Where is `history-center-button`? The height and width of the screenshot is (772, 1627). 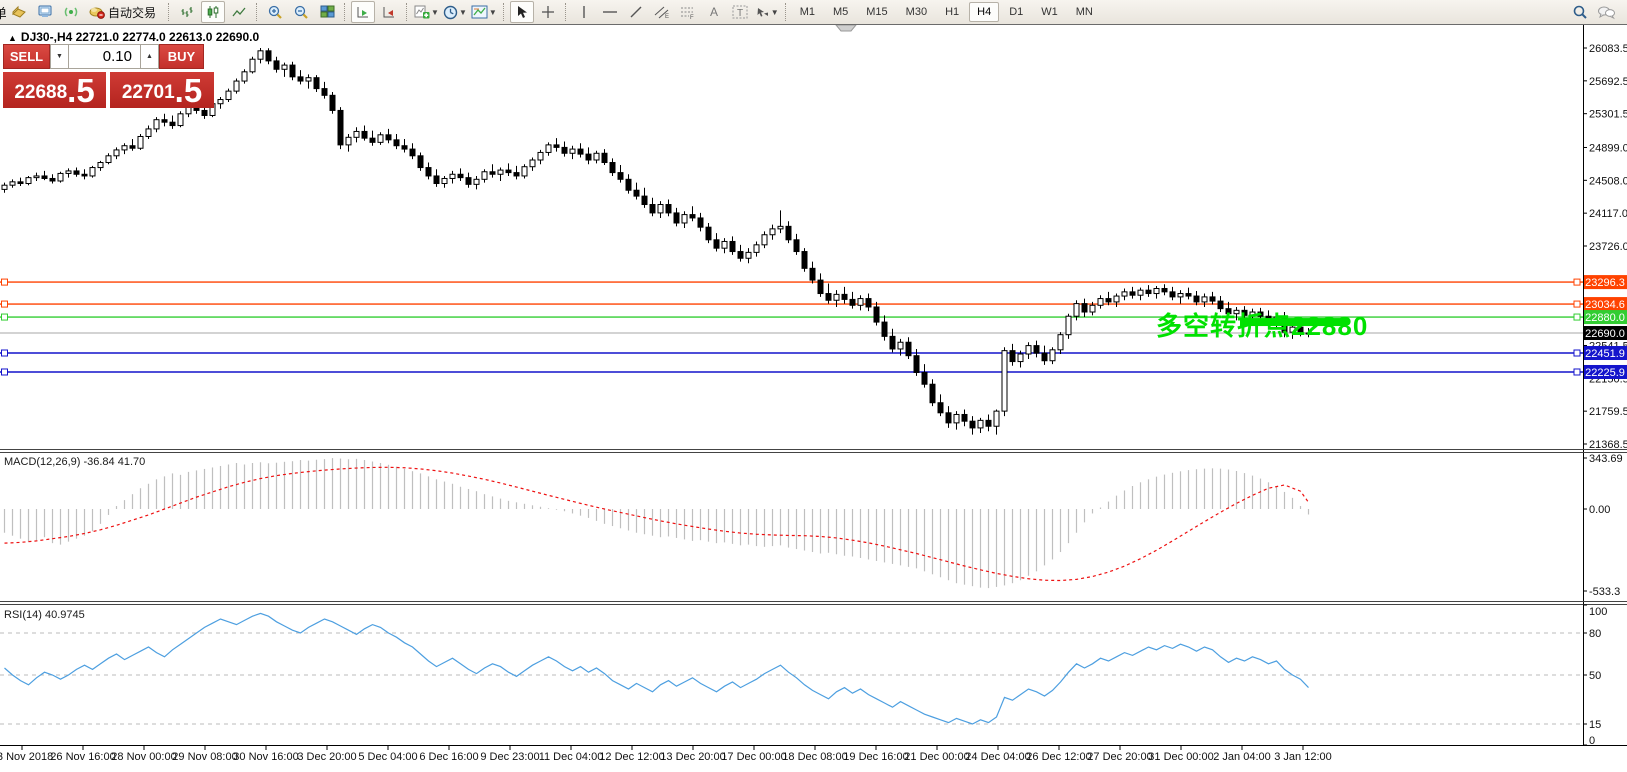
history-center-button is located at coordinates (19, 12).